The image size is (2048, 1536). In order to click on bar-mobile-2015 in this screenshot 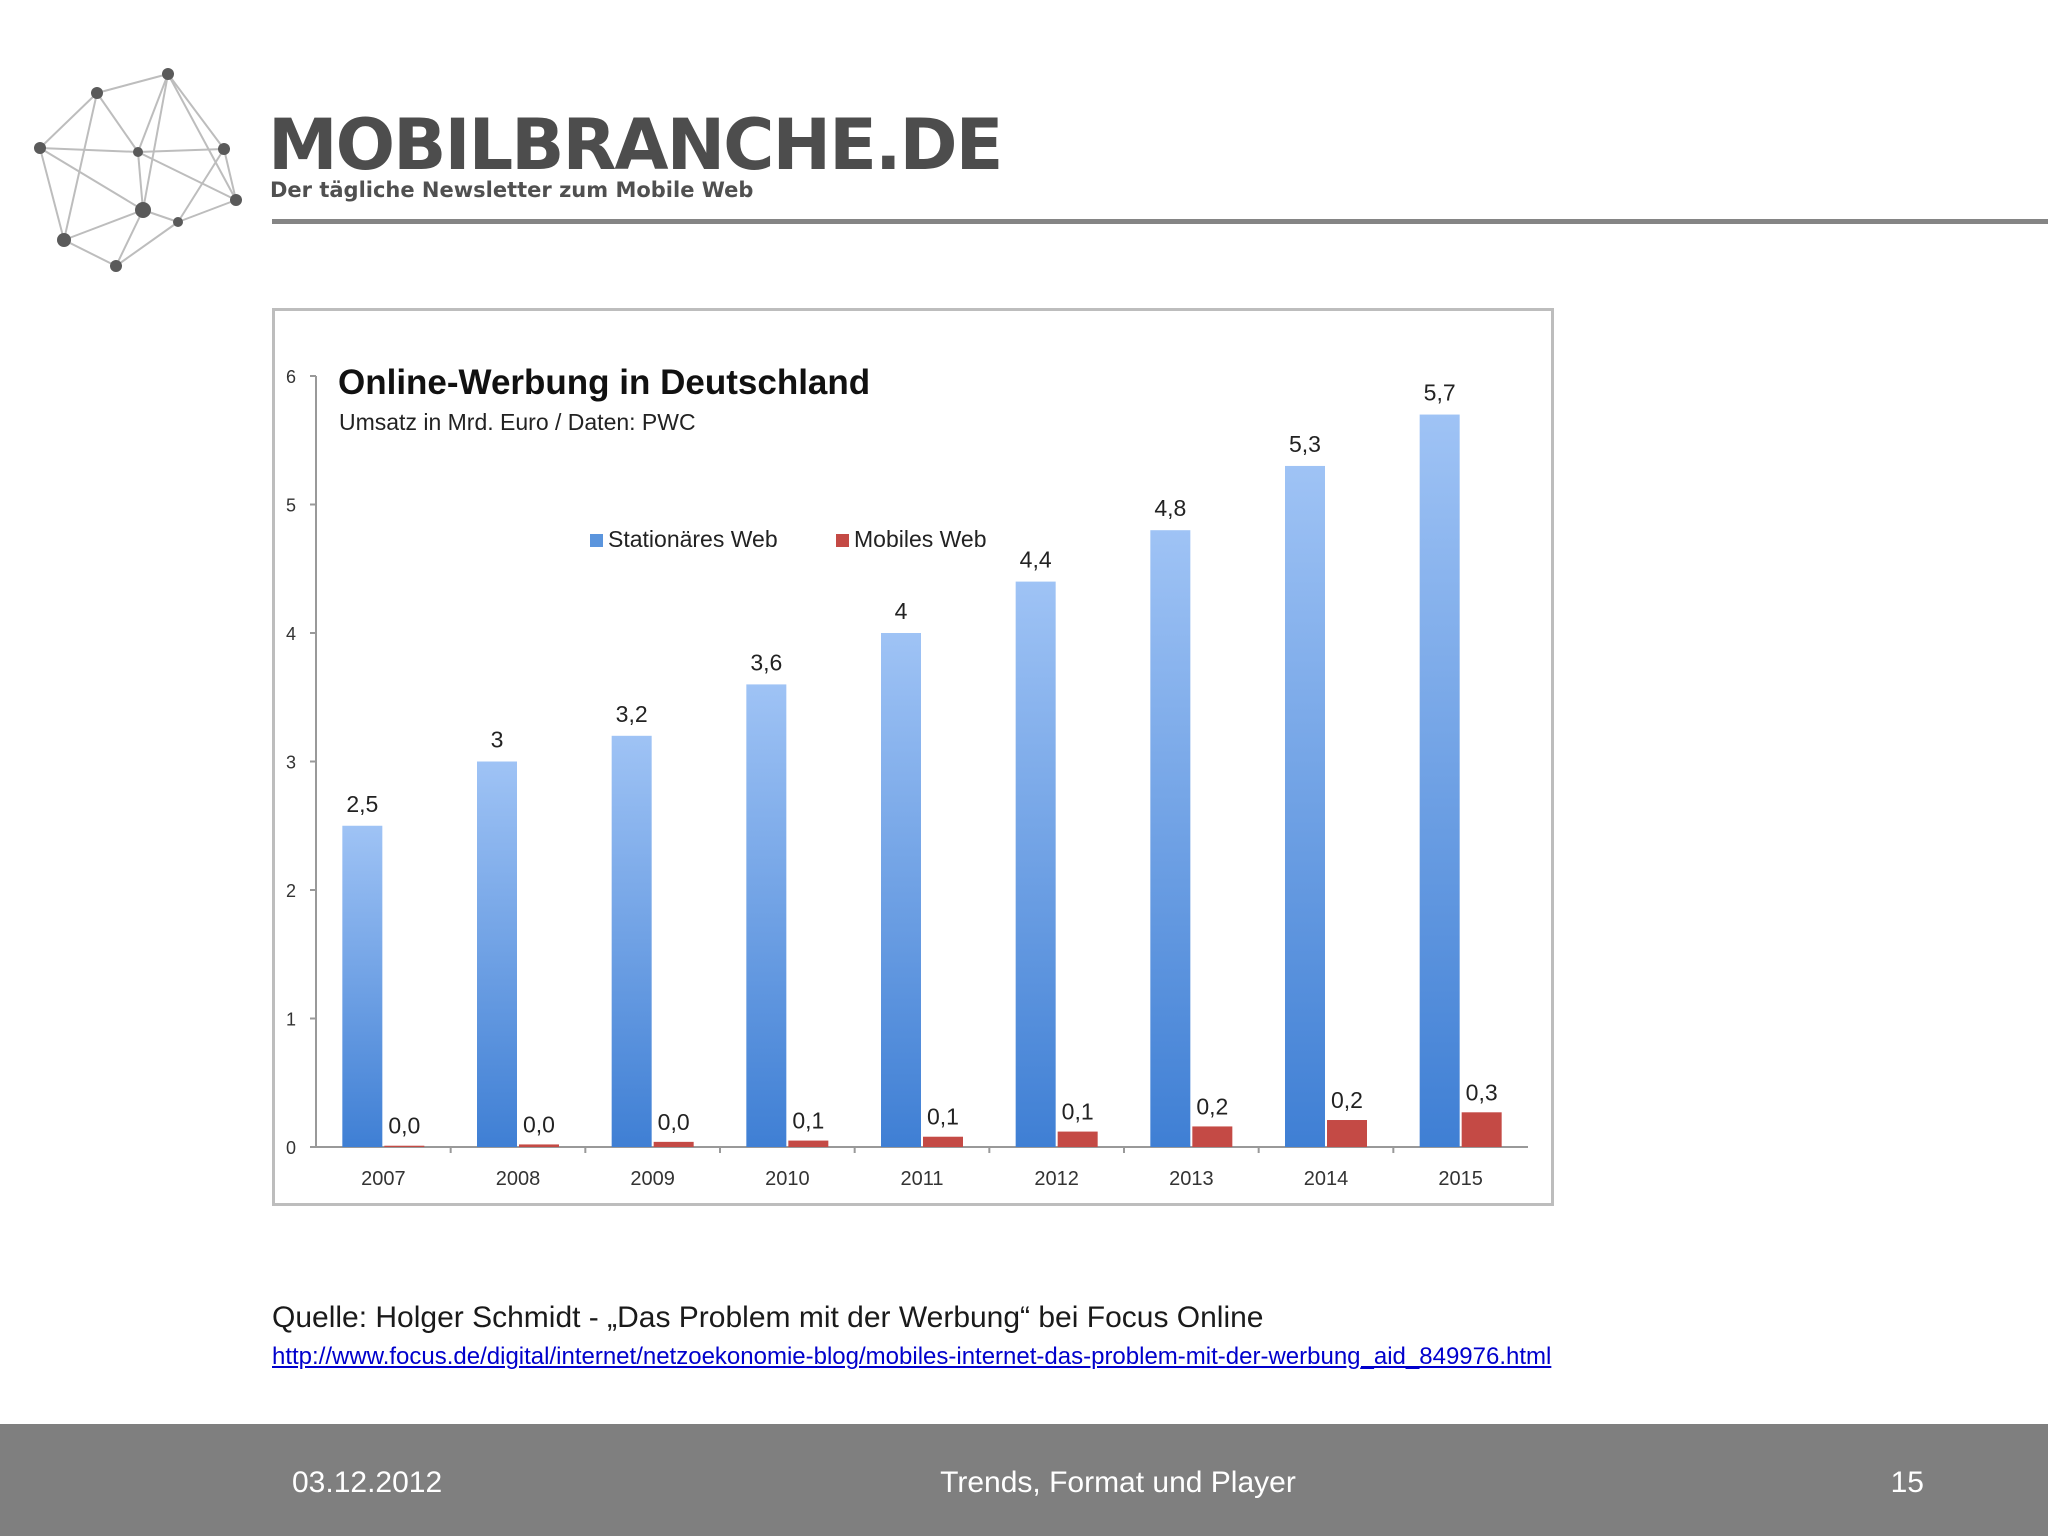, I will do `click(1481, 1129)`.